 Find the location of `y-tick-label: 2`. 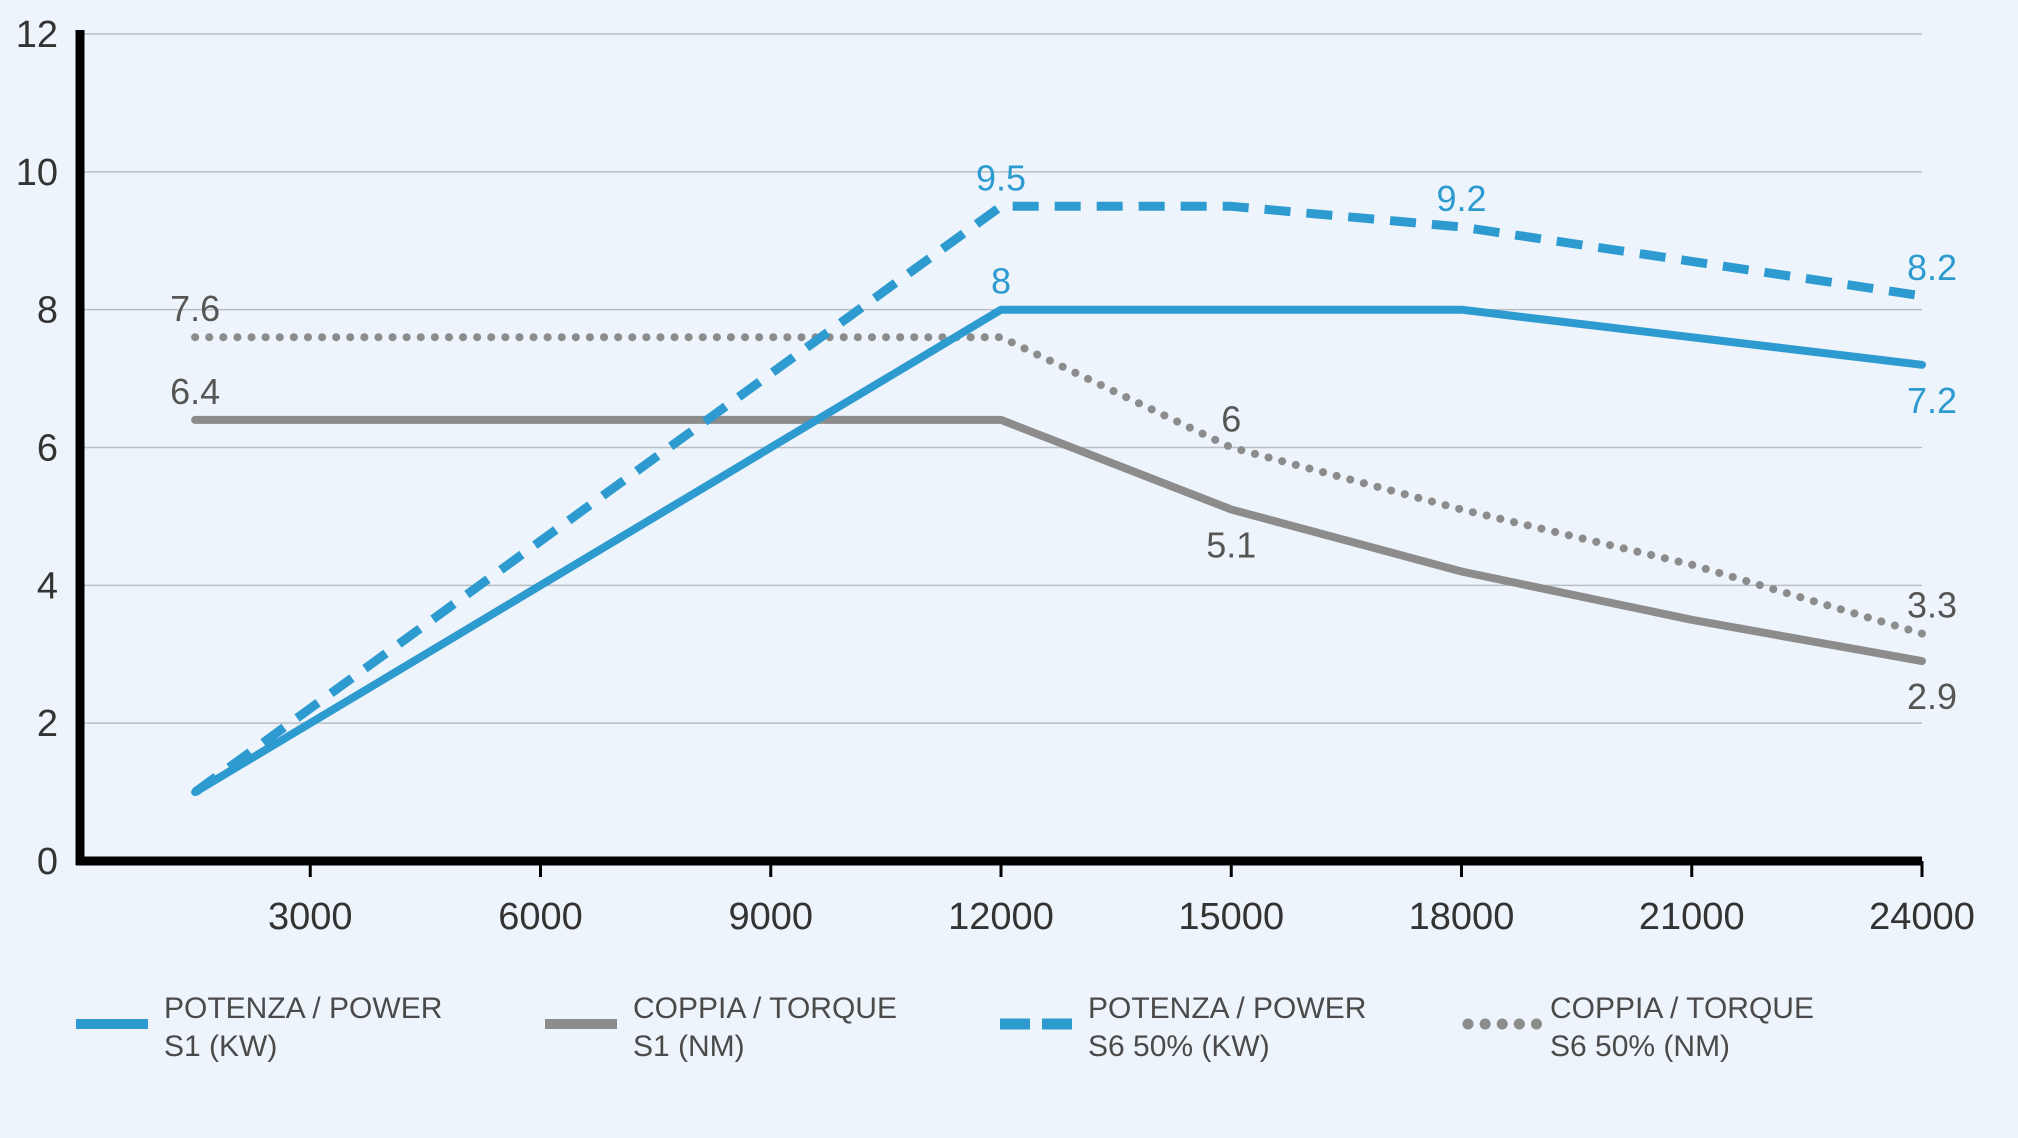

y-tick-label: 2 is located at coordinates (47, 724).